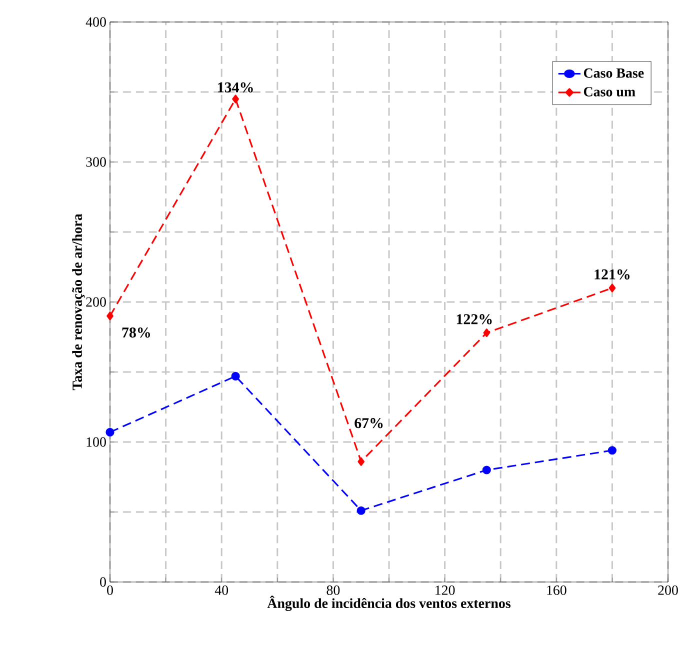 Image resolution: width=688 pixels, height=670 pixels. Describe the element at coordinates (333, 590) in the screenshot. I see `x-tick-label: 80` at that location.